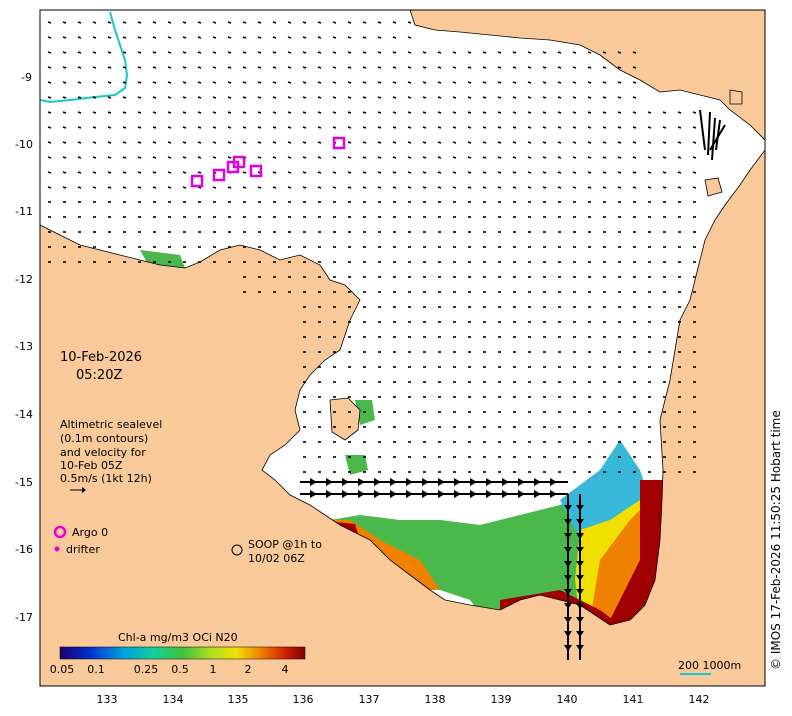  What do you see at coordinates (435, 699) in the screenshot?
I see `x-tick-label: 138` at bounding box center [435, 699].